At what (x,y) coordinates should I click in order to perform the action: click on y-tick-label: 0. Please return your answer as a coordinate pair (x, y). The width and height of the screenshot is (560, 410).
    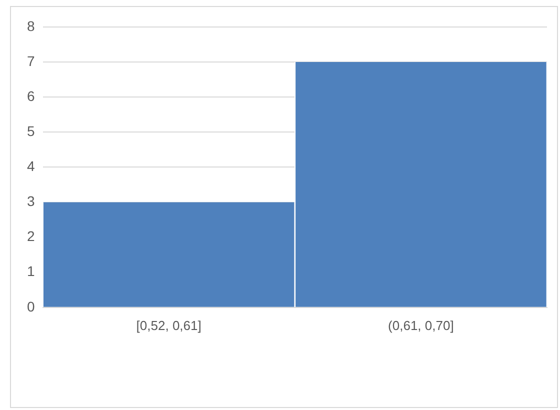
    Looking at the image, I should click on (30, 306).